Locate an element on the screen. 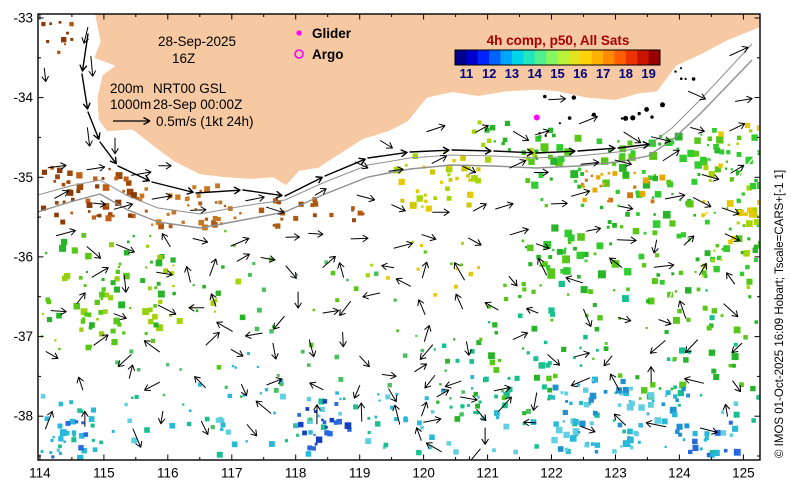 This screenshot has width=791, height=492. x-tick-label: 122 is located at coordinates (551, 473).